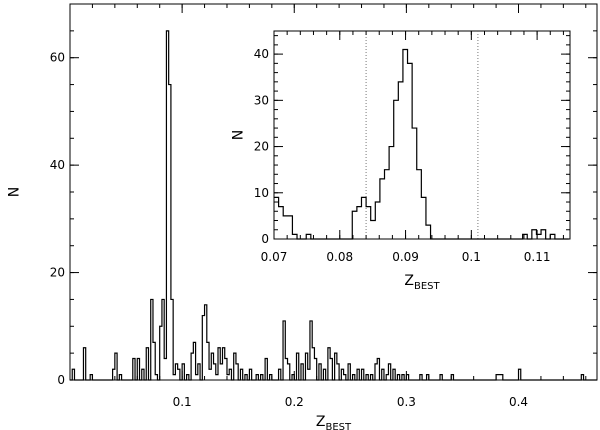 The width and height of the screenshot is (600, 430). I want to click on inset-y-tick-label: 20, so click(261, 147).